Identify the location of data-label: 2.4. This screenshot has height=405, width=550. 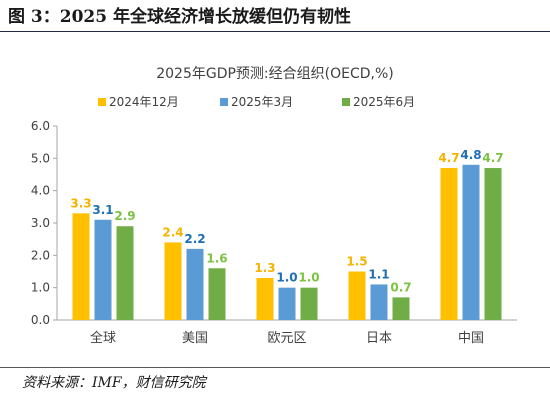
(172, 232).